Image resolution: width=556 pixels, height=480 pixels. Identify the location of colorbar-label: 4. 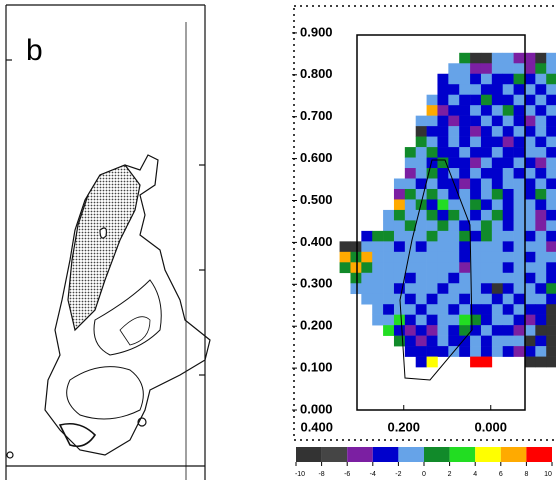
(475, 474).